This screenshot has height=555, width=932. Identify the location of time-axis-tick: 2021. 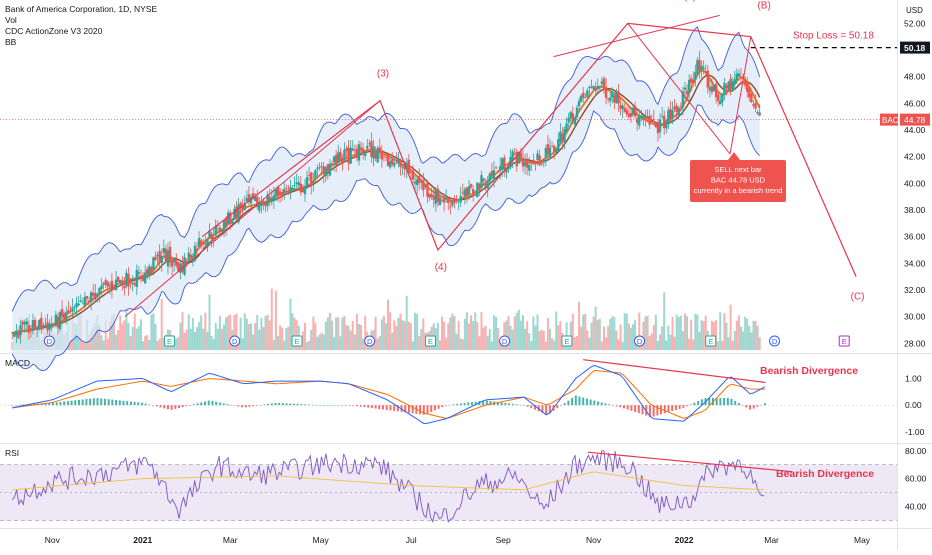
(142, 540).